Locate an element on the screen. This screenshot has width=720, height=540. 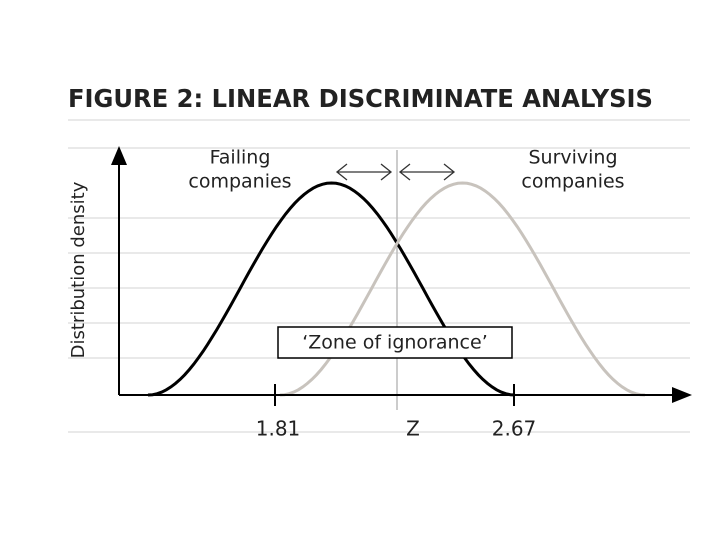
group-label: Surviving is located at coordinates (572, 158).